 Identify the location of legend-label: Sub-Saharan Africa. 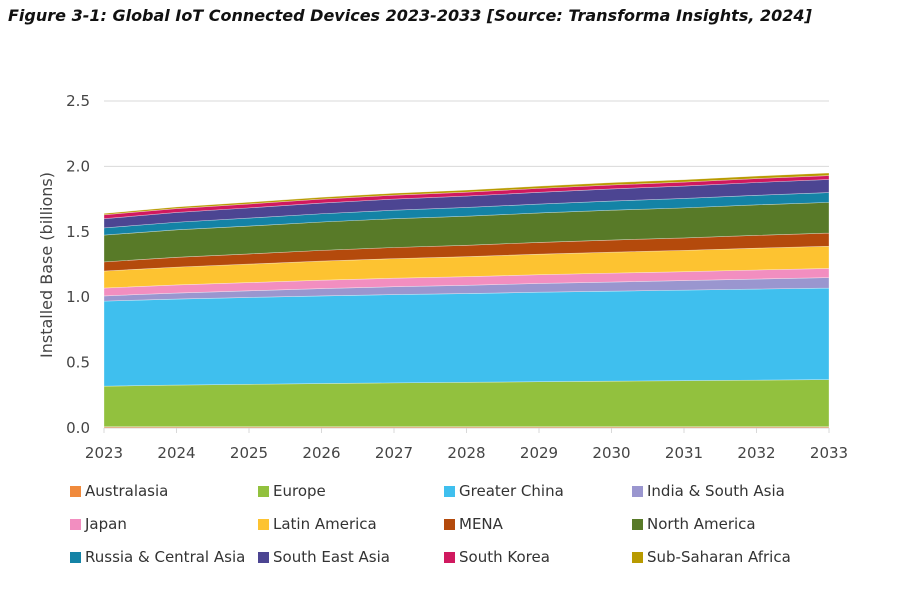
(719, 557).